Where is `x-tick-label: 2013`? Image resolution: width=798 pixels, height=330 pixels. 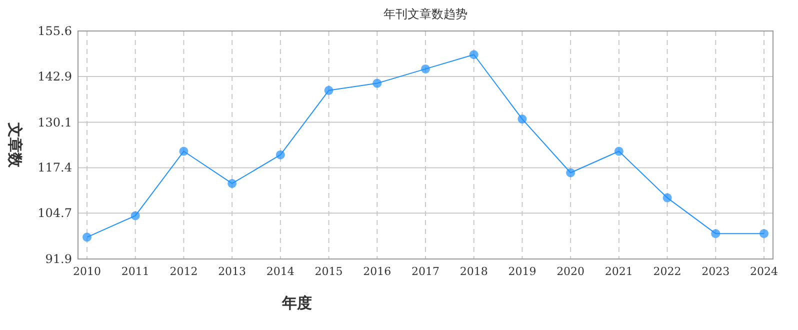
x-tick-label: 2013 is located at coordinates (232, 271).